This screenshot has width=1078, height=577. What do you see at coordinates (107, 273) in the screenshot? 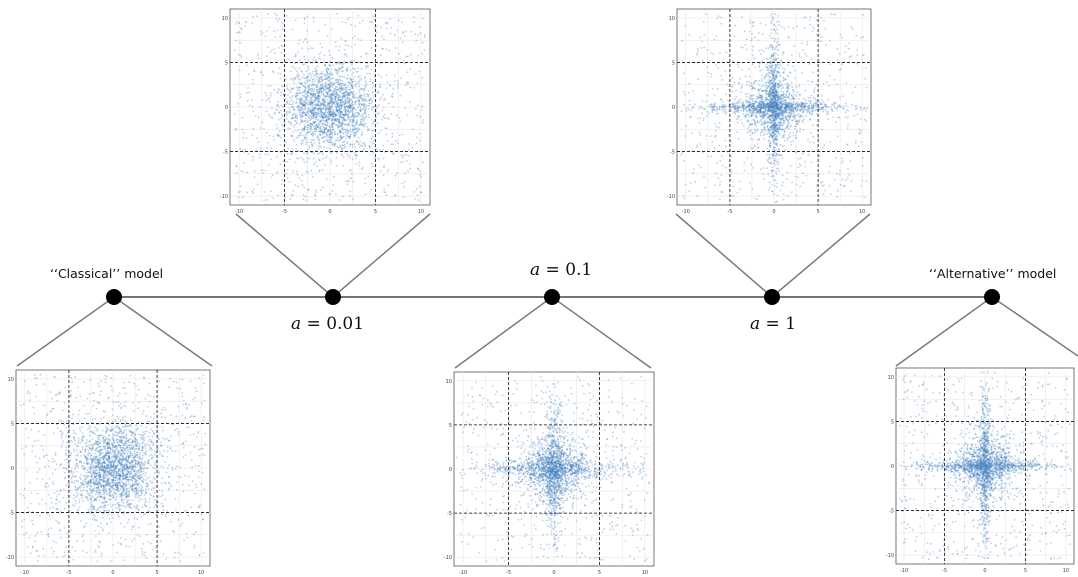
I see `classical-model-label: ‘‘Classical’’ model` at bounding box center [107, 273].